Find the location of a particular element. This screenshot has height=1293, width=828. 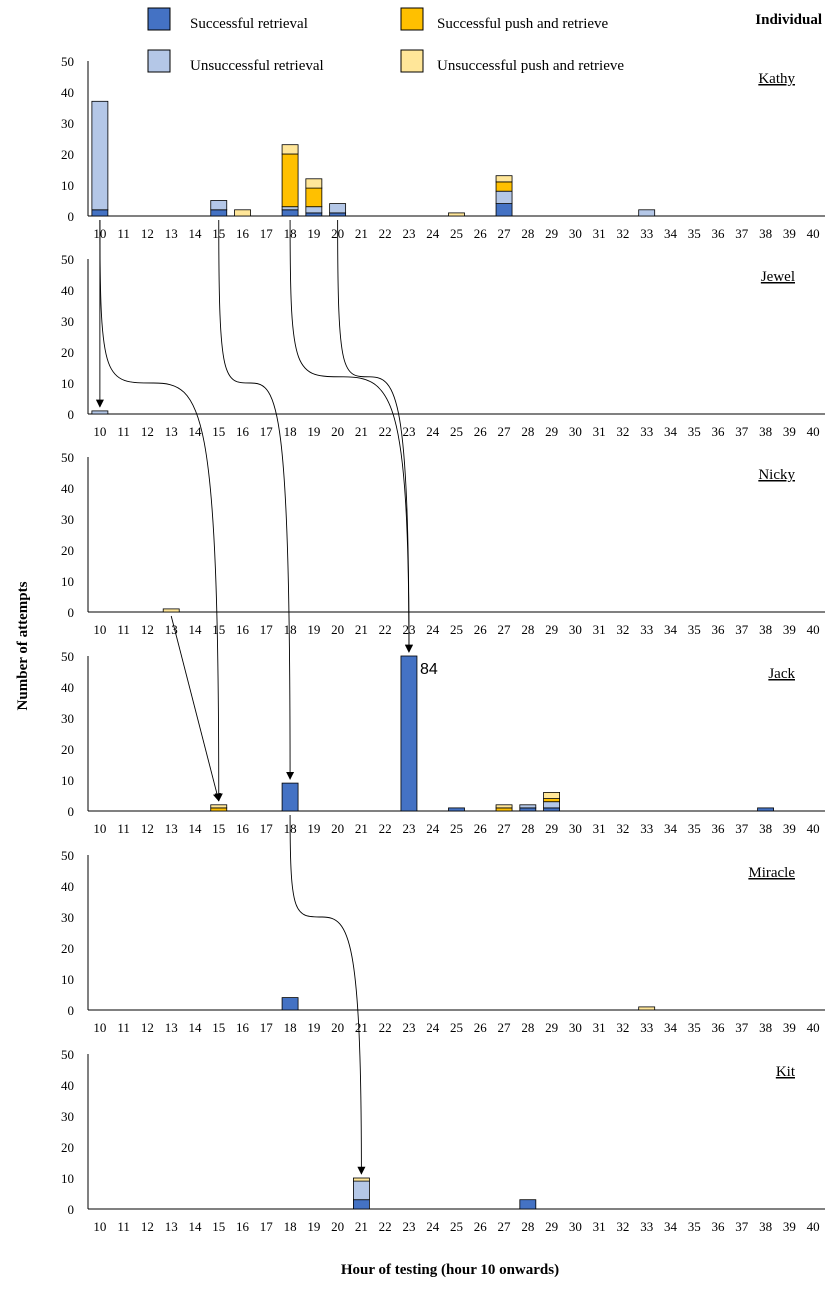

x-tick-label: 35 is located at coordinates (694, 828).